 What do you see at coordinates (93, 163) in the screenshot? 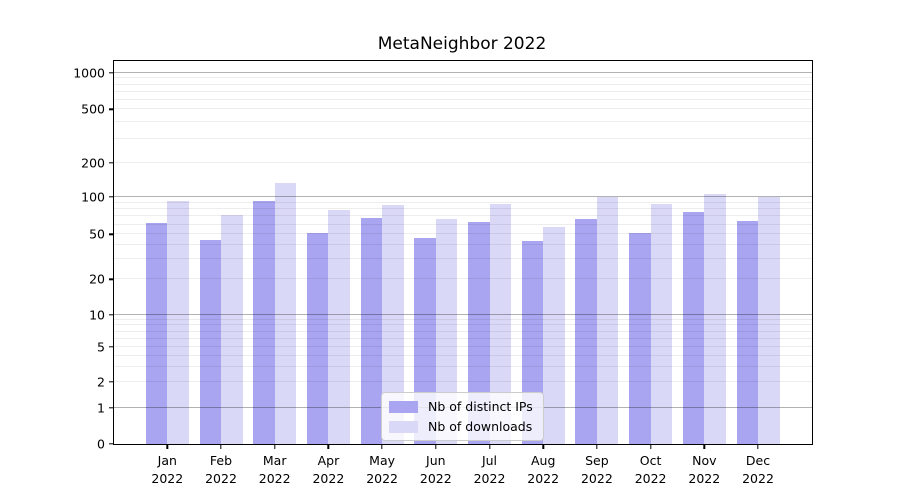
I see `y-tick-label: 200` at bounding box center [93, 163].